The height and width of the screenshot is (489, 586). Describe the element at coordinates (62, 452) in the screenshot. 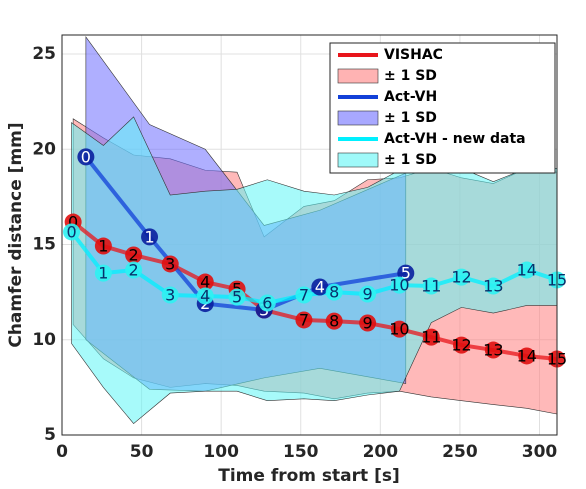

I see `x-tick-label: 0` at that location.